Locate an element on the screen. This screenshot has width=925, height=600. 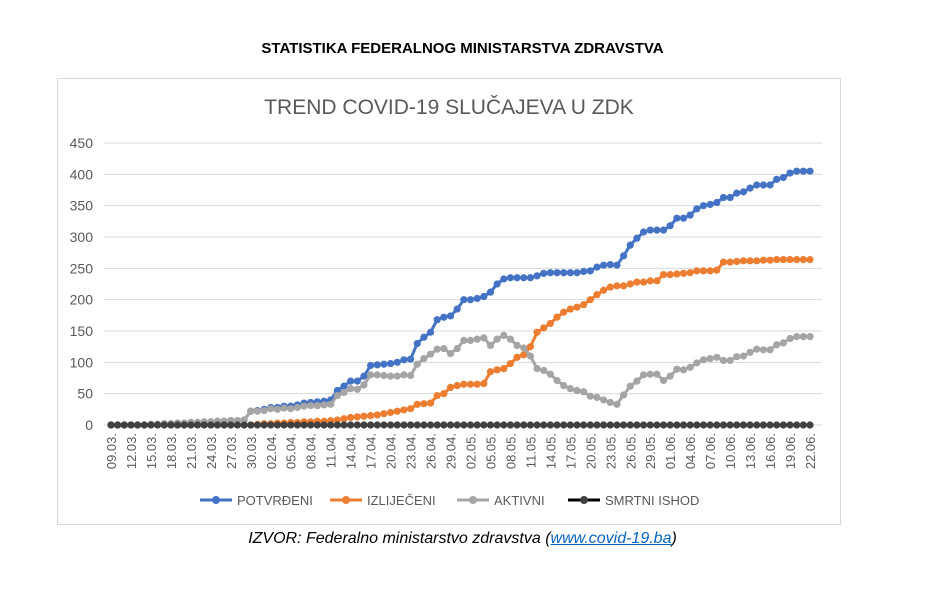
x-tick-label: 17.04. is located at coordinates (371, 451).